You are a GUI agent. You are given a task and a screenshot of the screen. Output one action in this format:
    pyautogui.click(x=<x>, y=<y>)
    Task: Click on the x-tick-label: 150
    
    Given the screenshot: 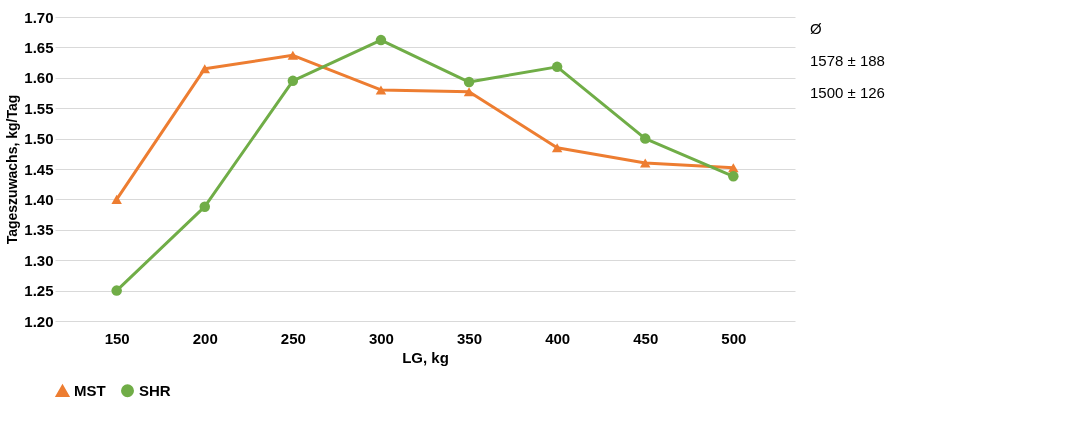 What is the action you would take?
    pyautogui.click(x=117, y=338)
    